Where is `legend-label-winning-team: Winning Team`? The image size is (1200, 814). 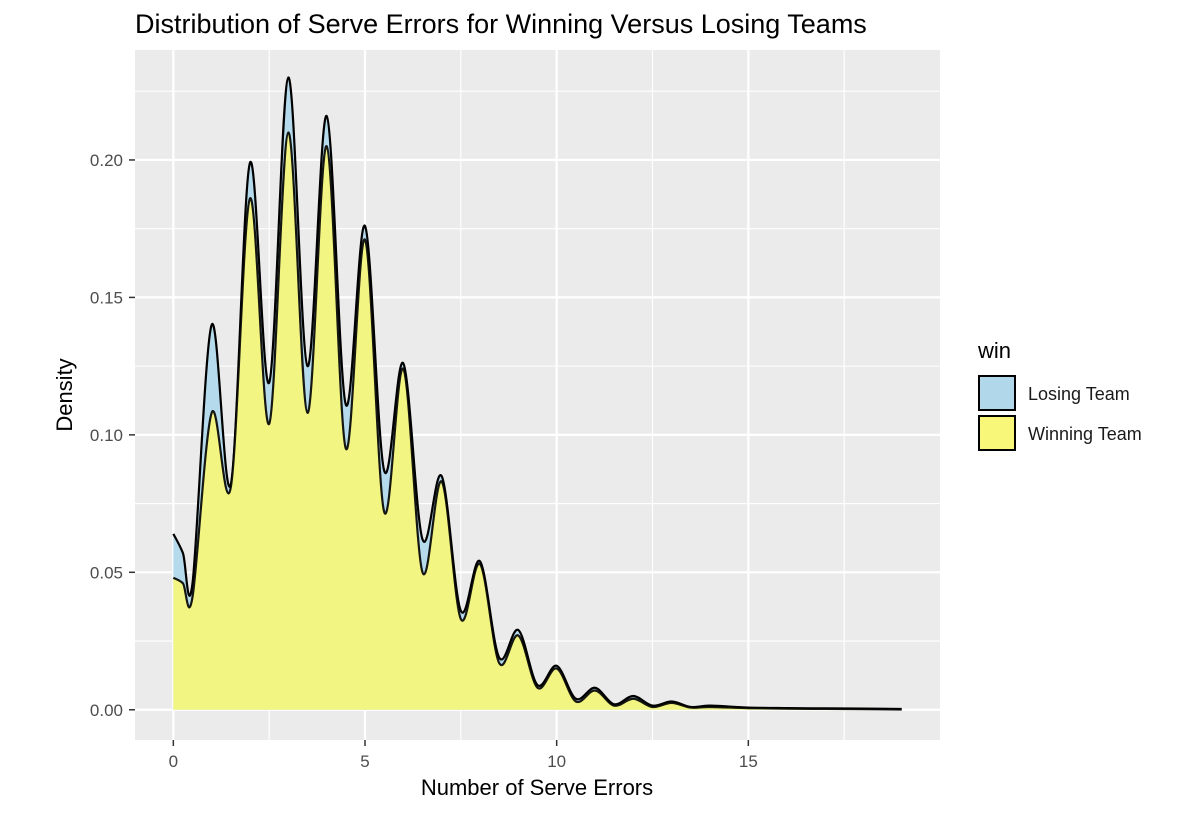
legend-label-winning-team: Winning Team is located at coordinates (1085, 434).